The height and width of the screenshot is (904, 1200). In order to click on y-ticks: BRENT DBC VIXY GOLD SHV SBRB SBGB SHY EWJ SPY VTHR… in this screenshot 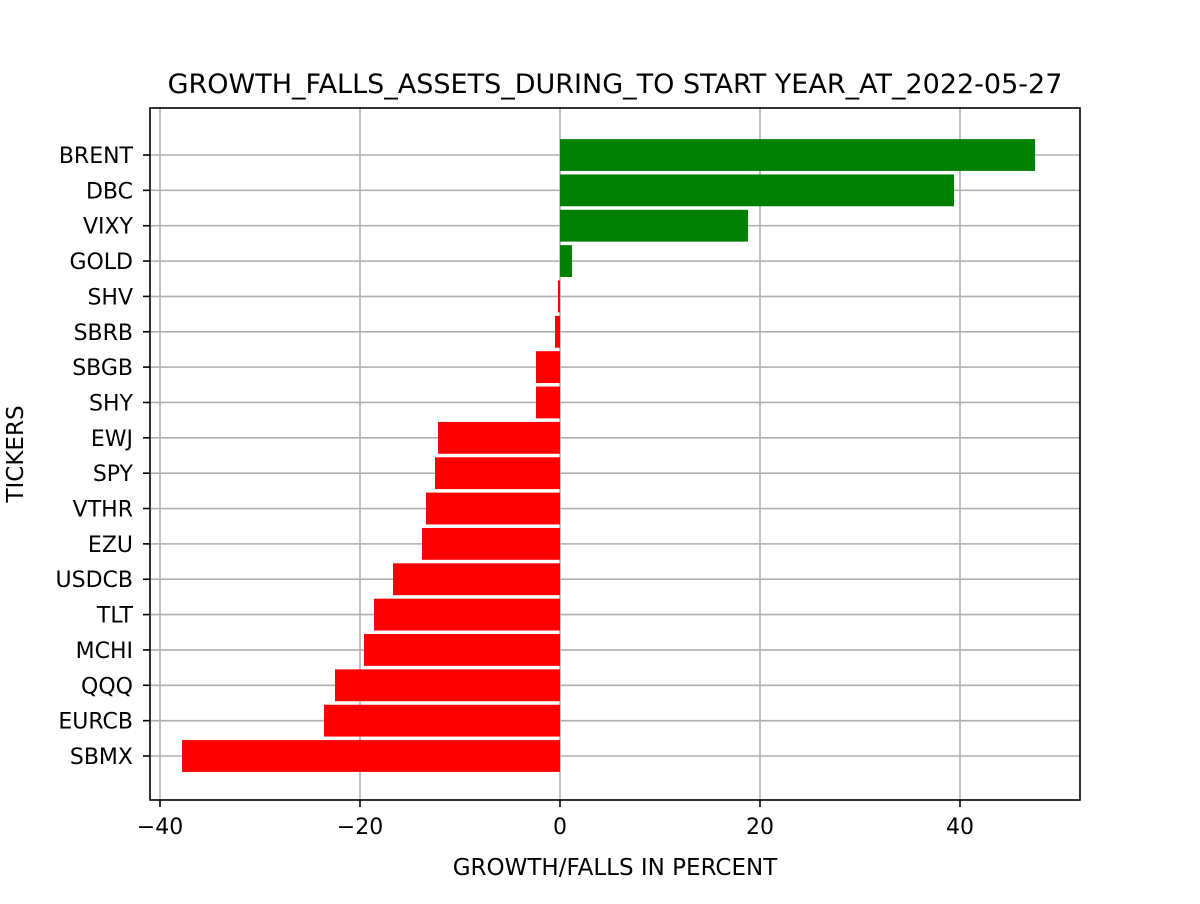, I will do `click(103, 457)`.